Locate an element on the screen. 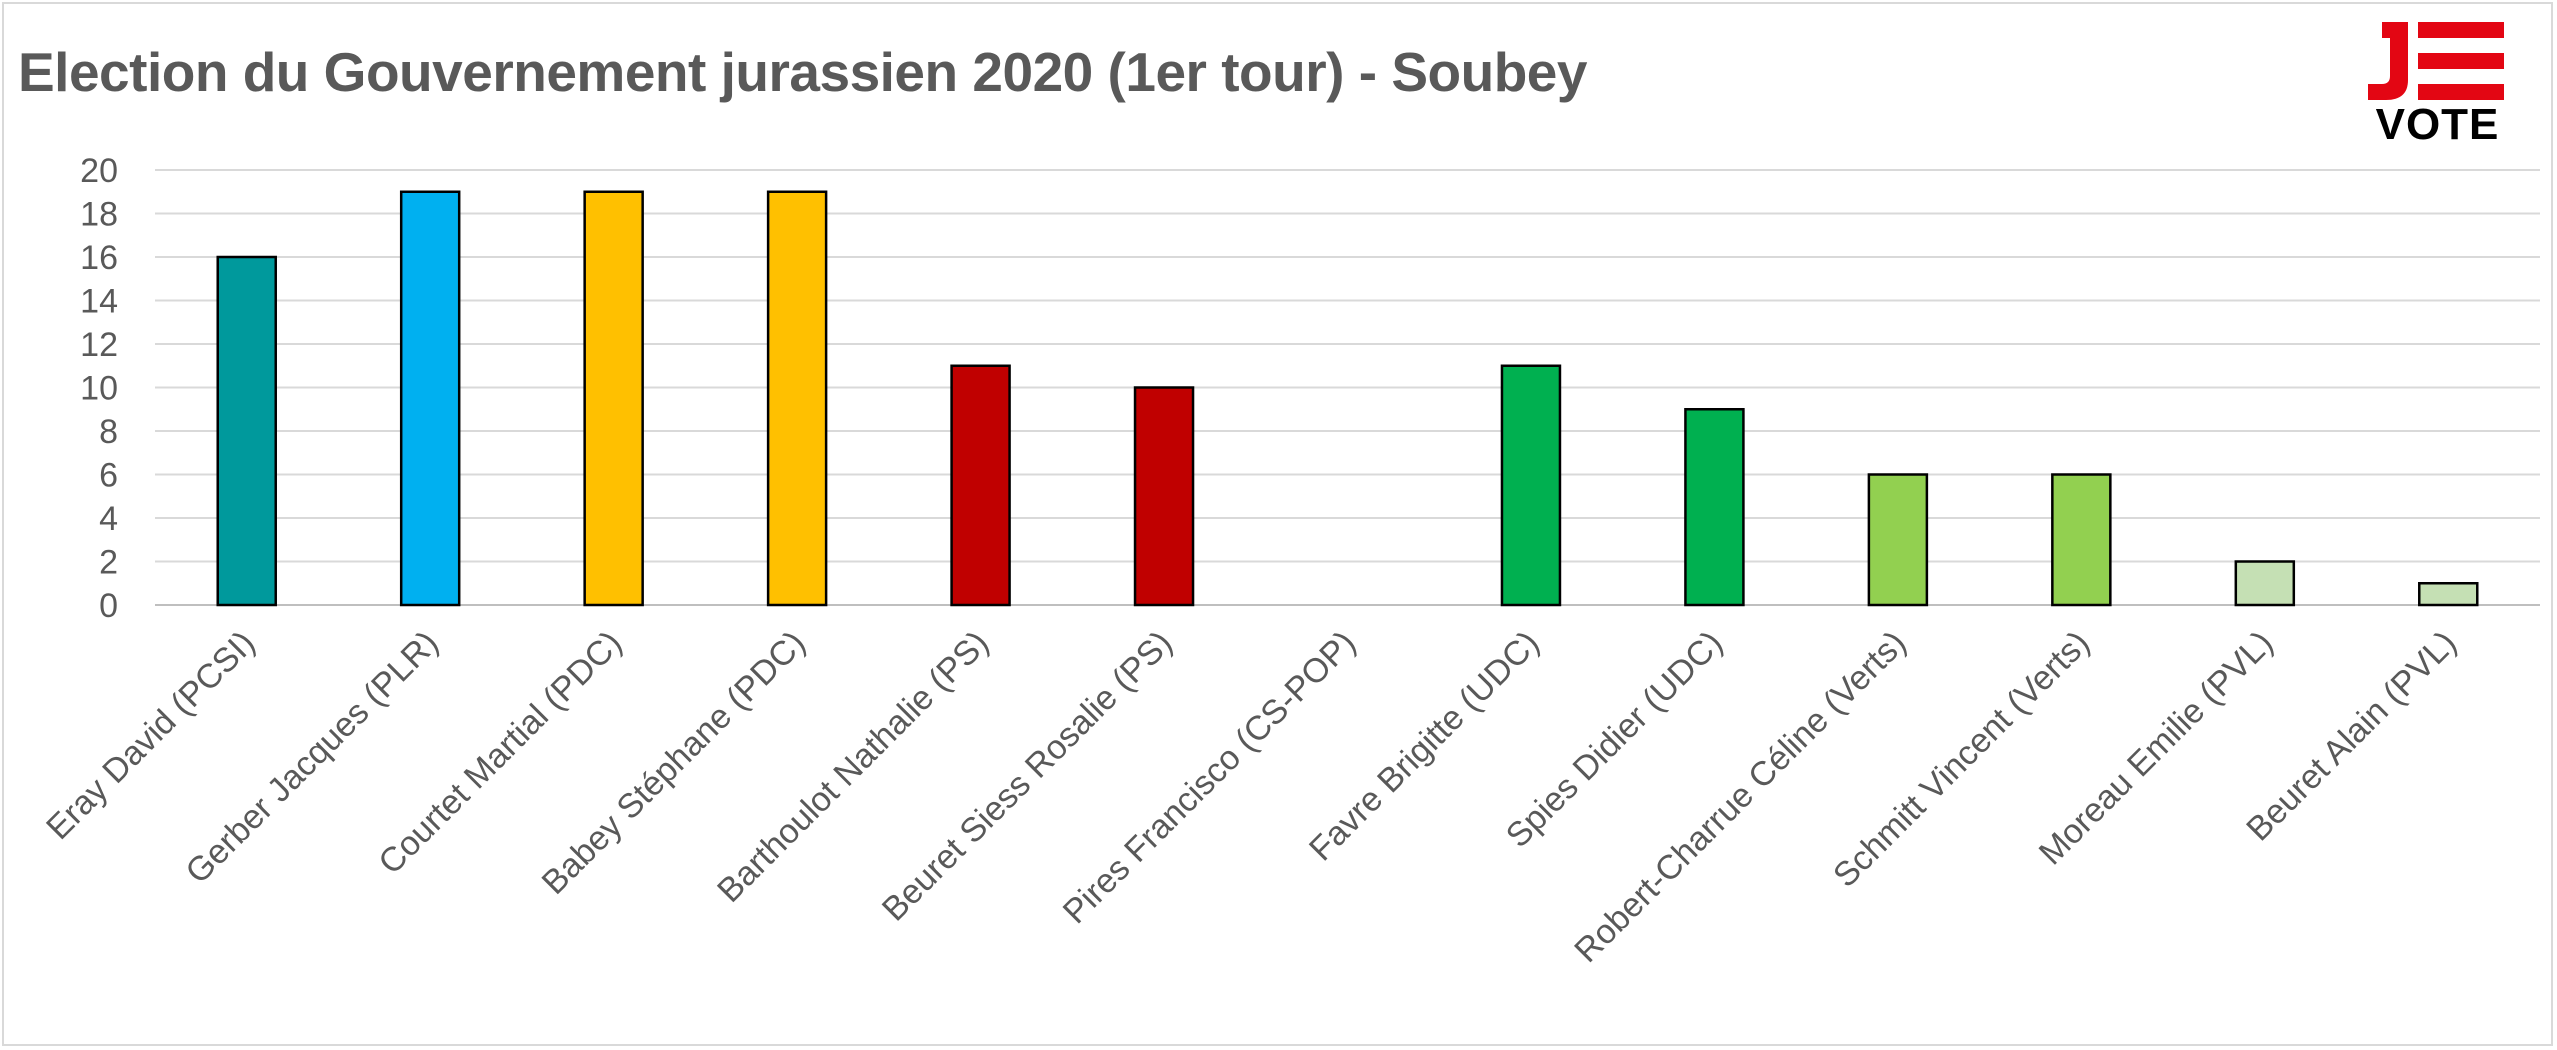 Image resolution: width=2557 pixels, height=1050 pixels. logo-e-bar-middle is located at coordinates (2461, 61).